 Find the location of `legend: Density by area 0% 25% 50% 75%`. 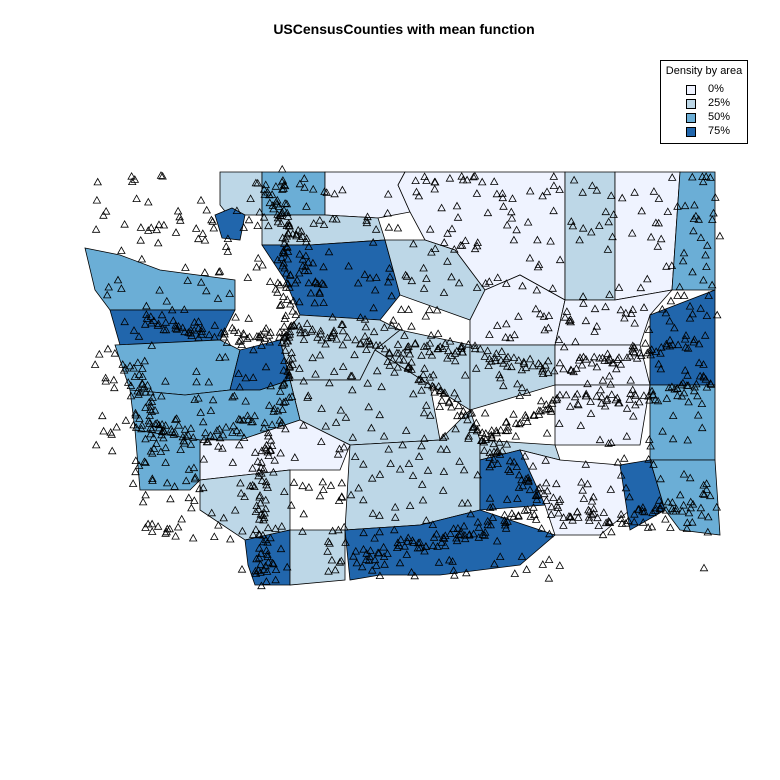

legend: Density by area 0% 25% 50% 75% is located at coordinates (704, 102).